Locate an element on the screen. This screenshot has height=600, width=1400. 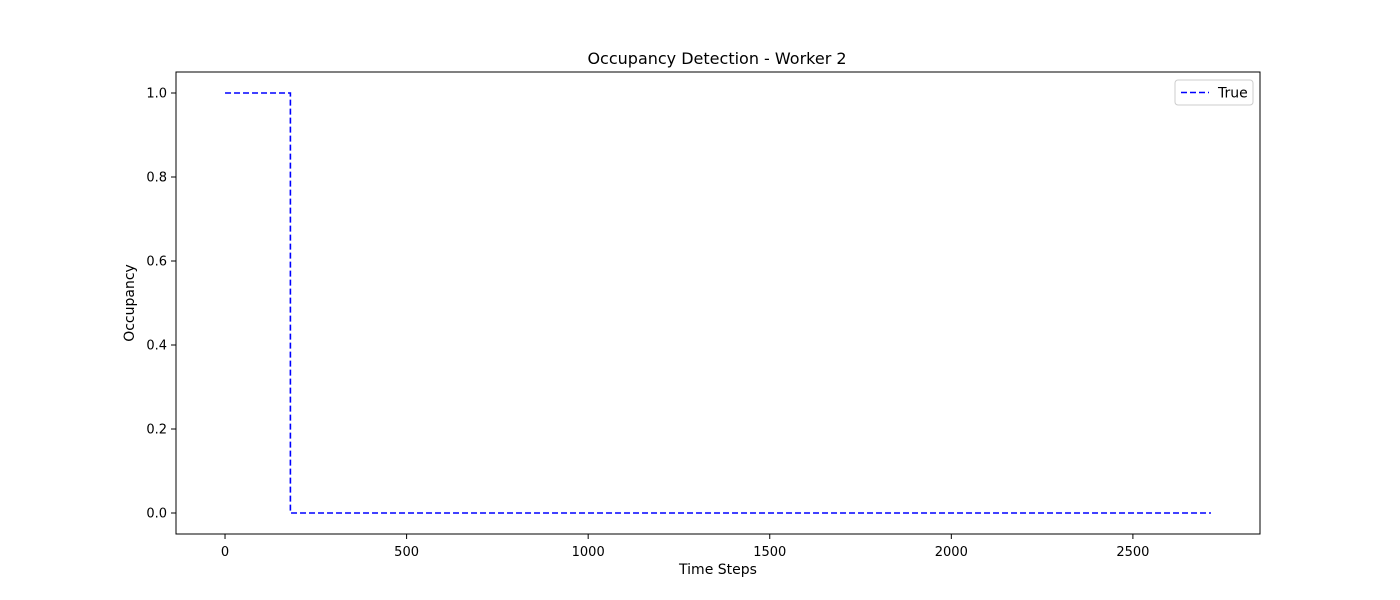
chart-title: Occupancy Detection - Worker 2 is located at coordinates (716, 58).